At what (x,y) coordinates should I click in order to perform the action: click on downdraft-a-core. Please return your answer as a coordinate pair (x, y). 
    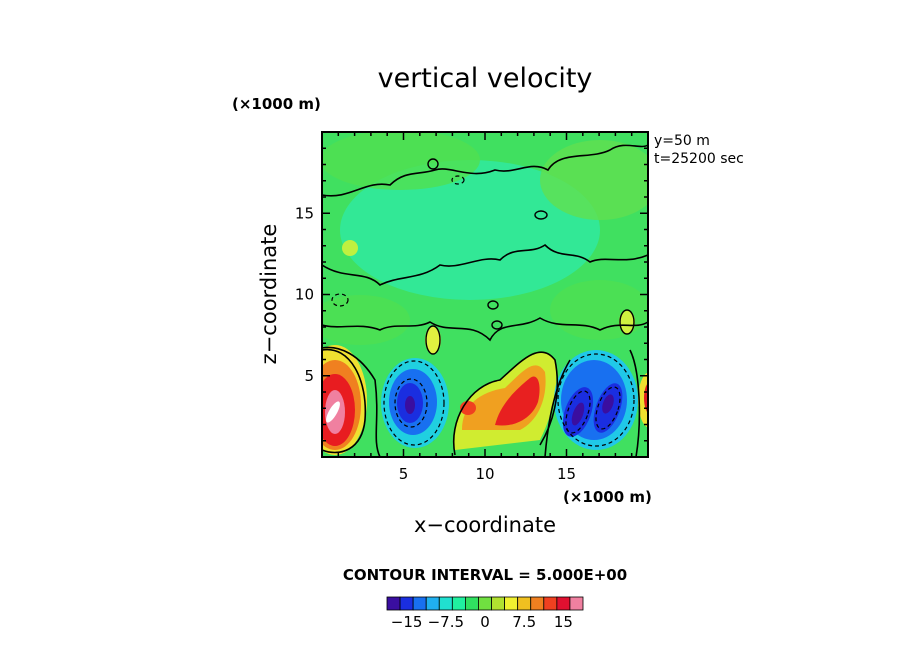
    Looking at the image, I should click on (410, 405).